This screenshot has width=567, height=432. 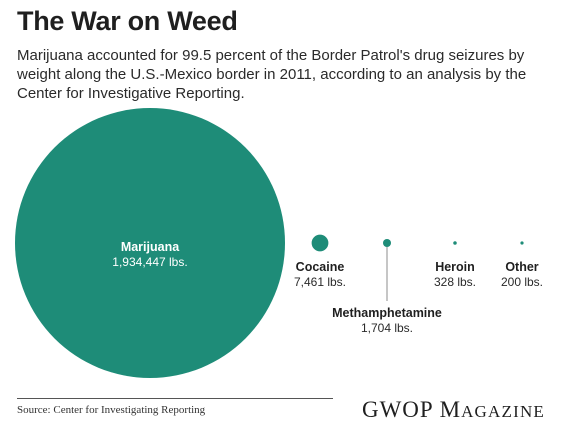 I want to click on bubble-other, so click(x=522, y=243).